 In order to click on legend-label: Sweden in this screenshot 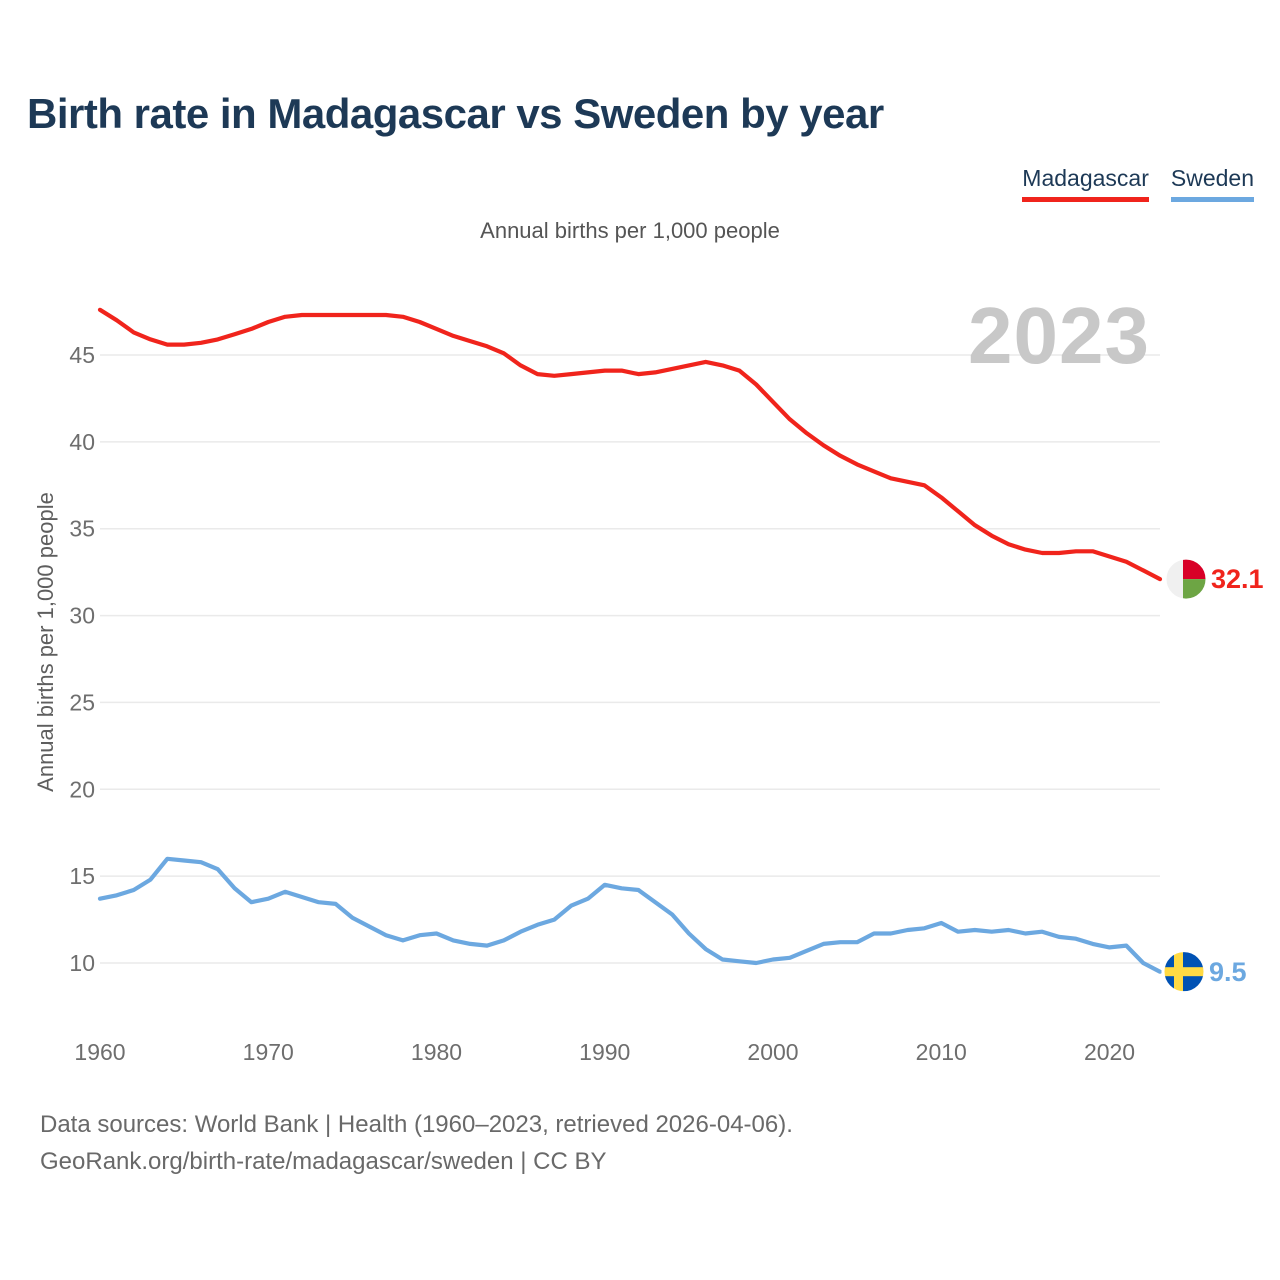, I will do `click(1212, 178)`.